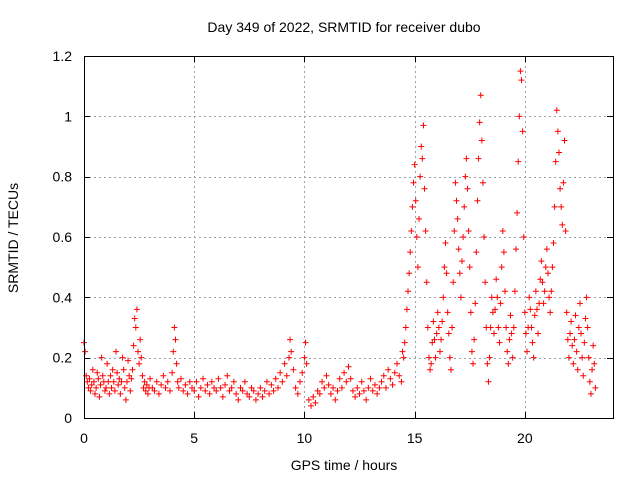 This screenshot has width=640, height=480. What do you see at coordinates (63, 177) in the screenshot?
I see `y-tick-label: 0.8` at bounding box center [63, 177].